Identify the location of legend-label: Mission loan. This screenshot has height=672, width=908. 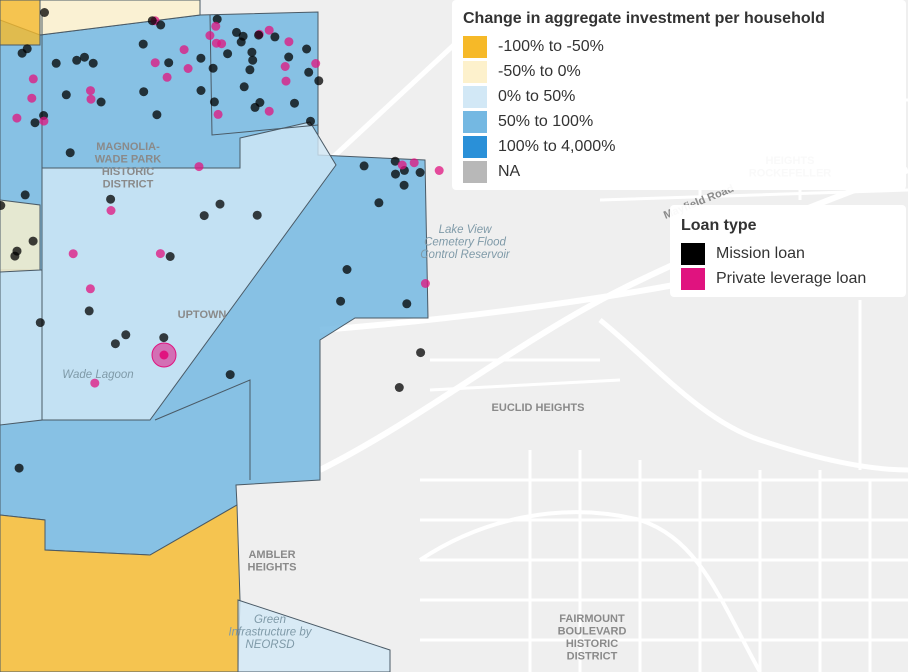
(760, 253).